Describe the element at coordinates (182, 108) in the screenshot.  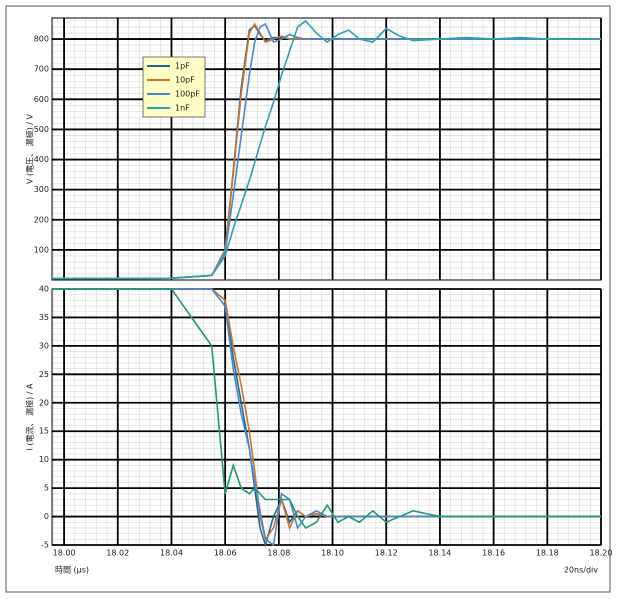
I see `legend-label: 1nF` at that location.